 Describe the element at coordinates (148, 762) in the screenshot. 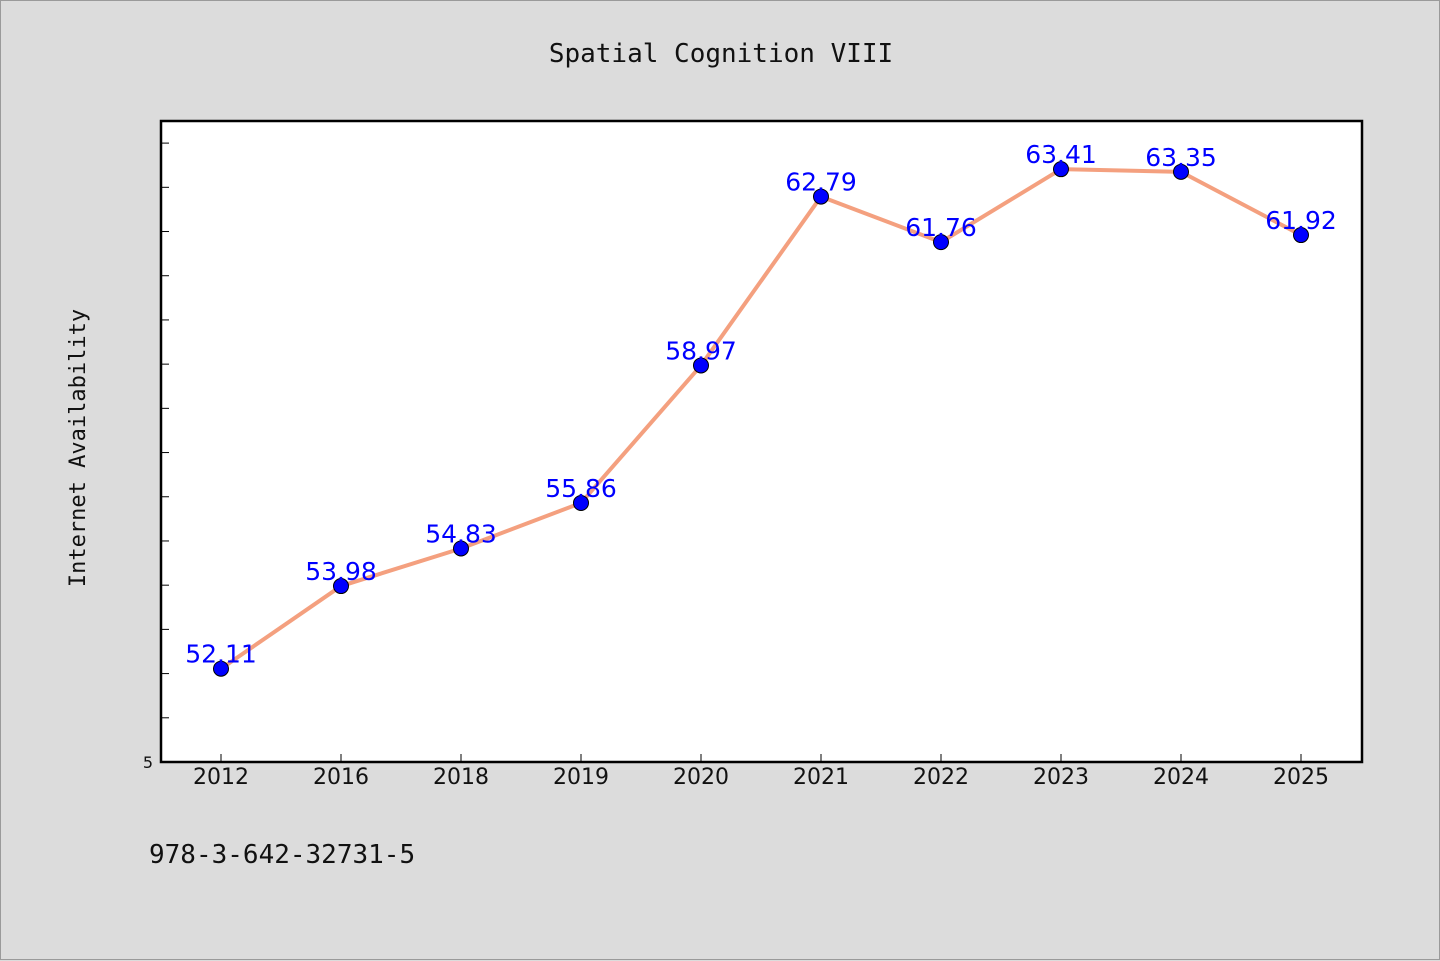

I see `y-tick-label: 5` at that location.